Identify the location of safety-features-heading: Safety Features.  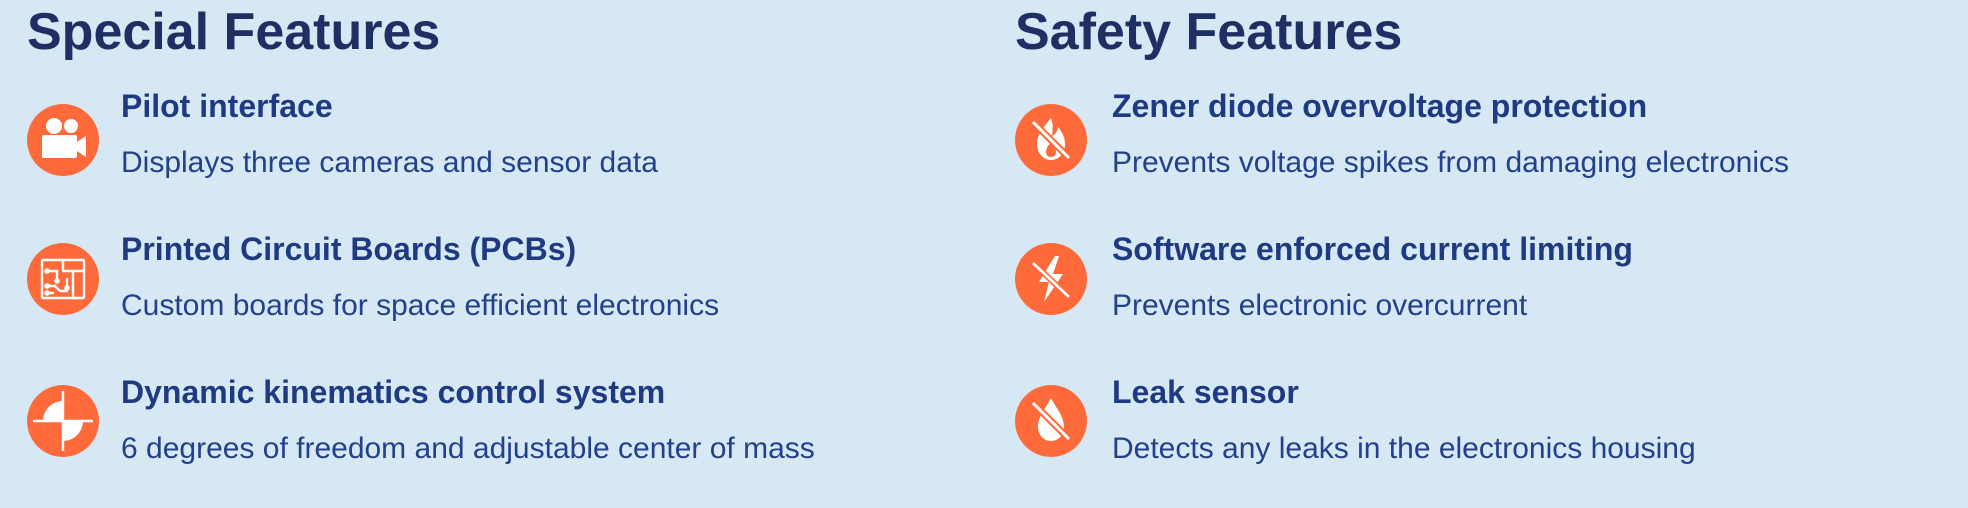
(1209, 32).